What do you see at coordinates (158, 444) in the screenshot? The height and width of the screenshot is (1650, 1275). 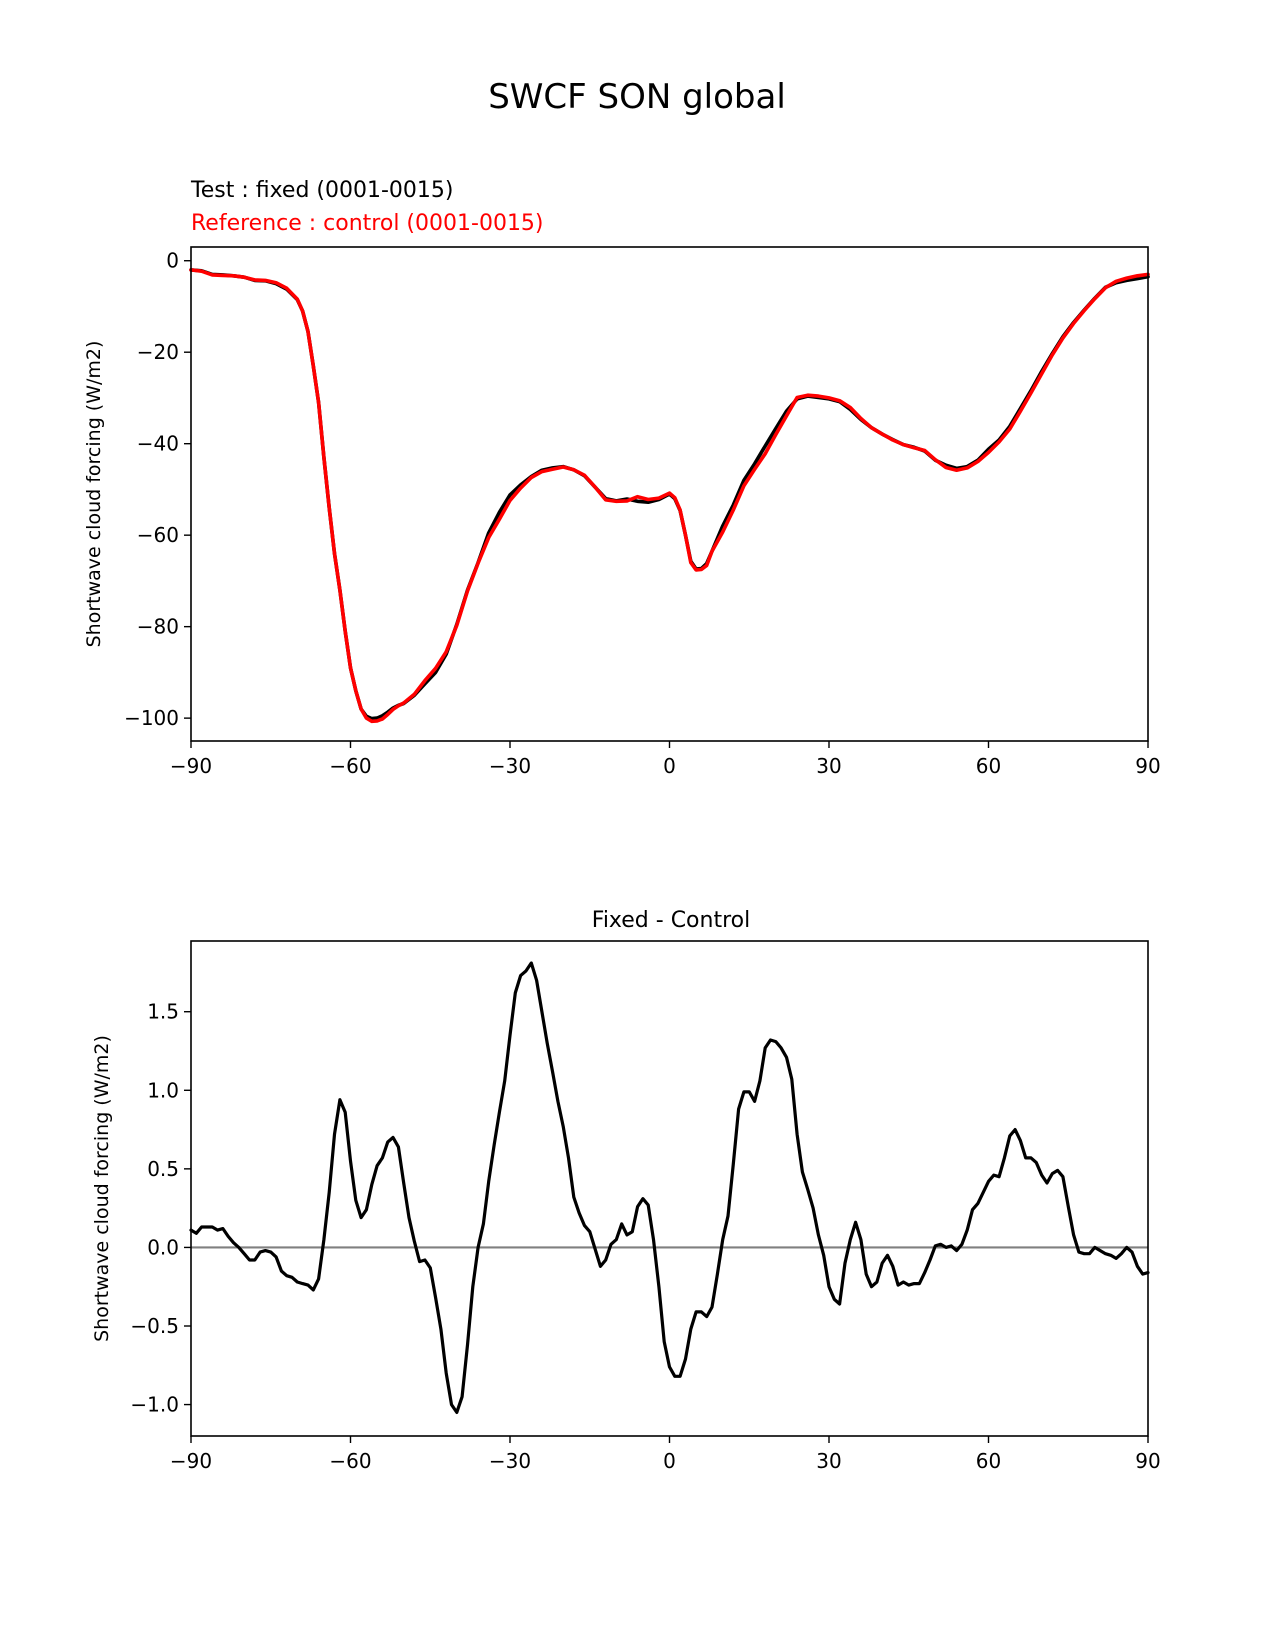 I see `y-tick-label: −40` at bounding box center [158, 444].